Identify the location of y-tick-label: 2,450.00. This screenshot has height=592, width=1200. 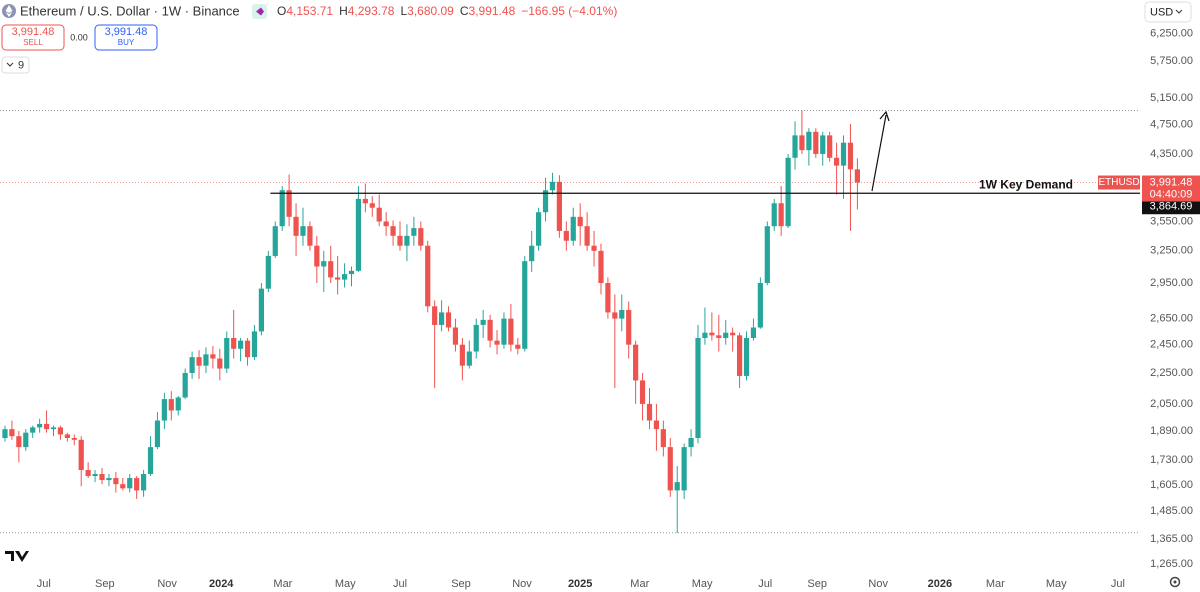
(1171, 345).